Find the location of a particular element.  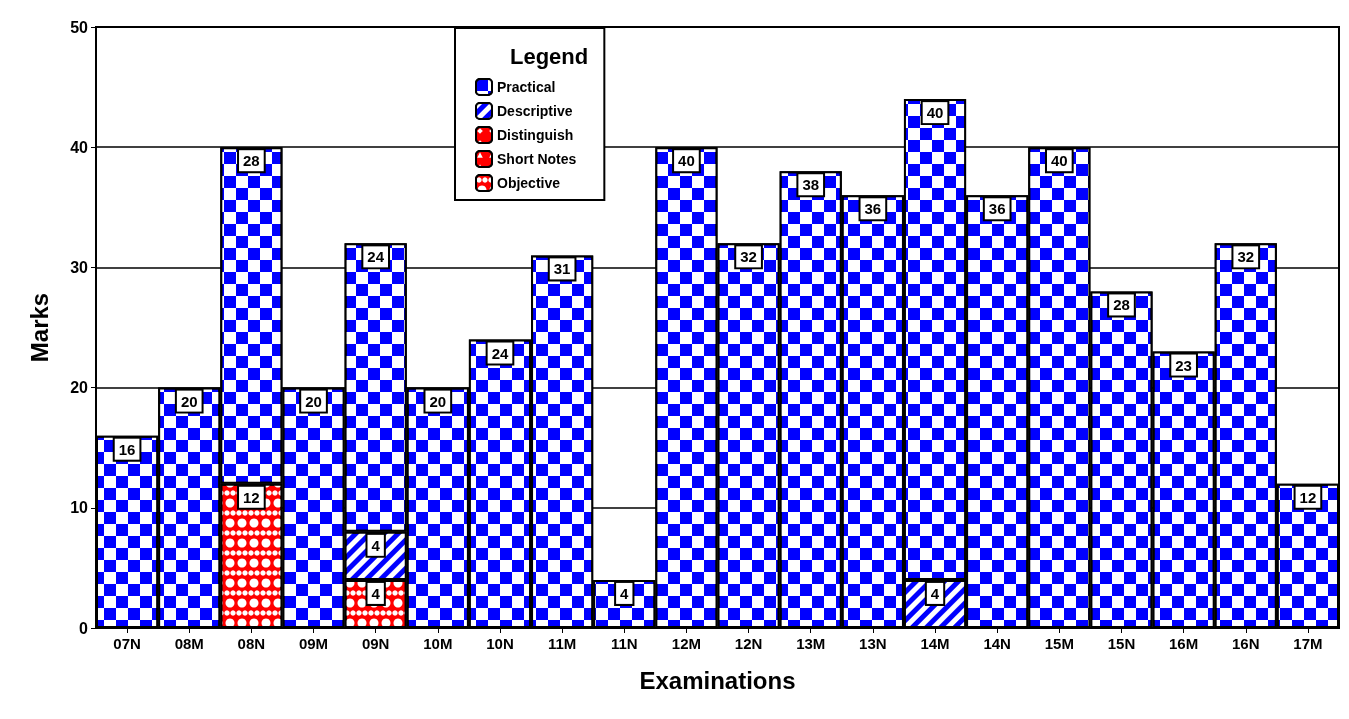

legend-title: Legend is located at coordinates (549, 56).